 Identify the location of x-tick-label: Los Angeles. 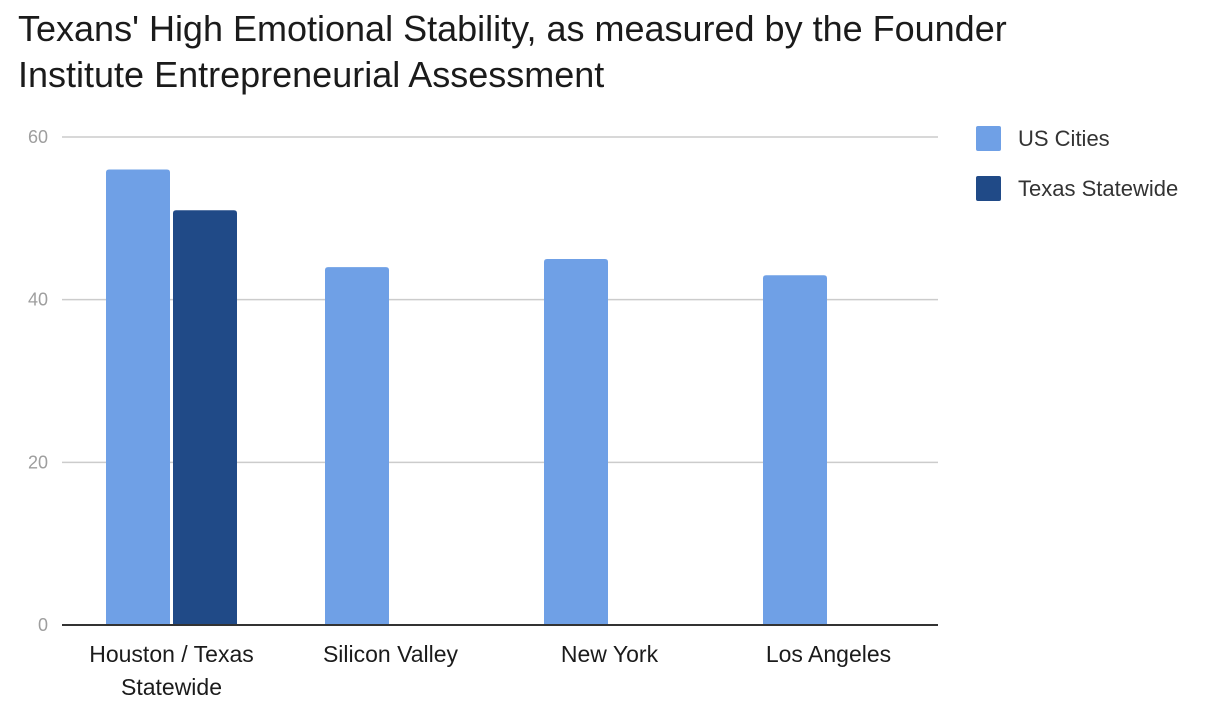
(828, 654).